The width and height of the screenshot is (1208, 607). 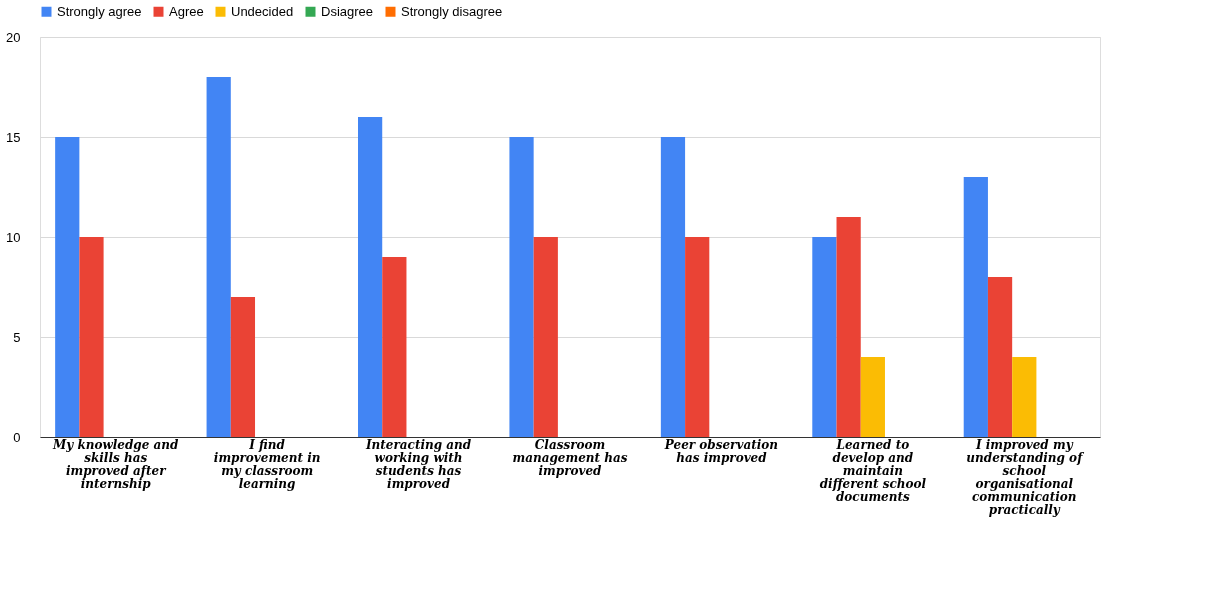 I want to click on y-tick-label: 10, so click(x=13, y=237).